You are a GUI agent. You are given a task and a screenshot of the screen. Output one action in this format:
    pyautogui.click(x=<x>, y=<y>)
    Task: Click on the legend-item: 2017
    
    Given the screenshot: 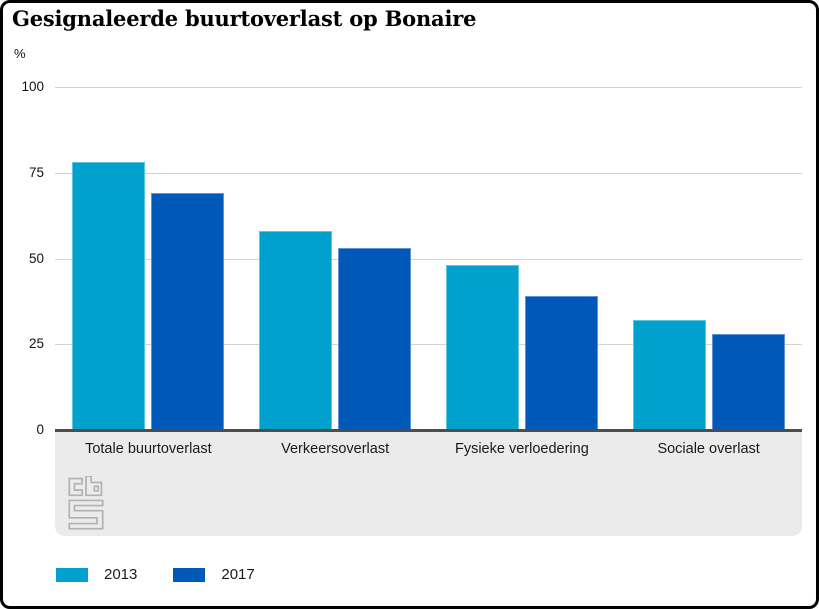 What is the action you would take?
    pyautogui.click(x=214, y=574)
    